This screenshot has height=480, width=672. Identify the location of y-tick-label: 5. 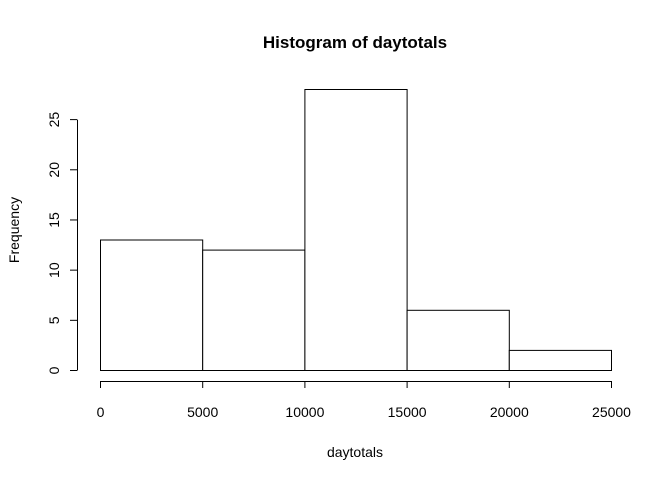
(54, 320).